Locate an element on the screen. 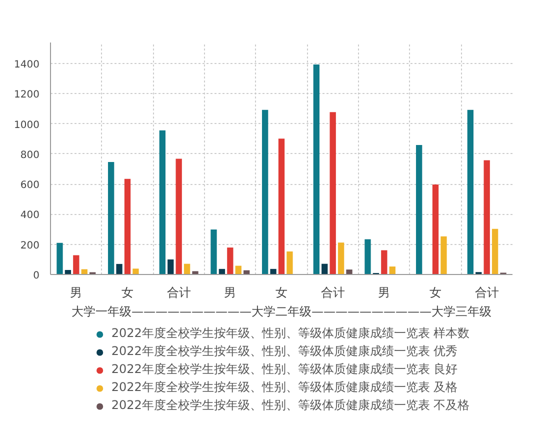 The image size is (535, 435). legend-label: 2022年度全校学生按年级、性别、等级体质健康成绩一览表 良好 is located at coordinates (284, 369).